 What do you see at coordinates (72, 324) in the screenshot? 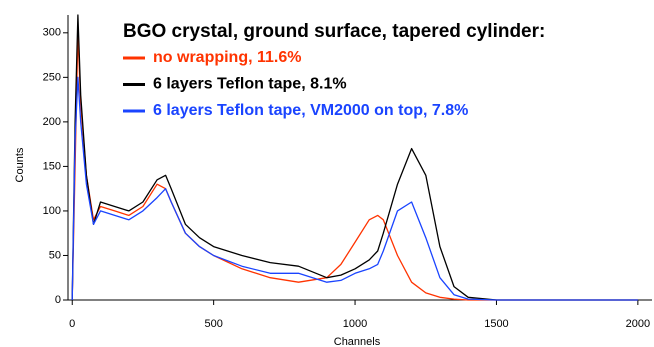
I see `x-tick-label: 0` at bounding box center [72, 324].